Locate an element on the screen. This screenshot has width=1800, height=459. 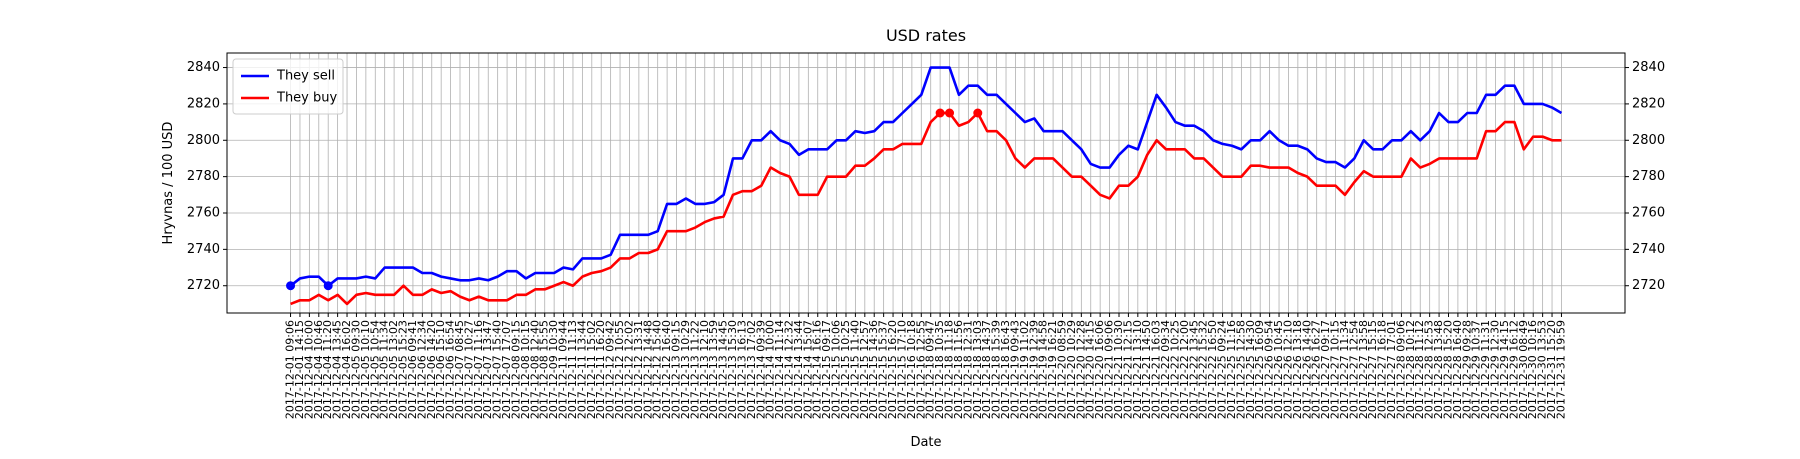
x-tick-label: 2017-12-29 11:31 is located at coordinates (1485, 369).